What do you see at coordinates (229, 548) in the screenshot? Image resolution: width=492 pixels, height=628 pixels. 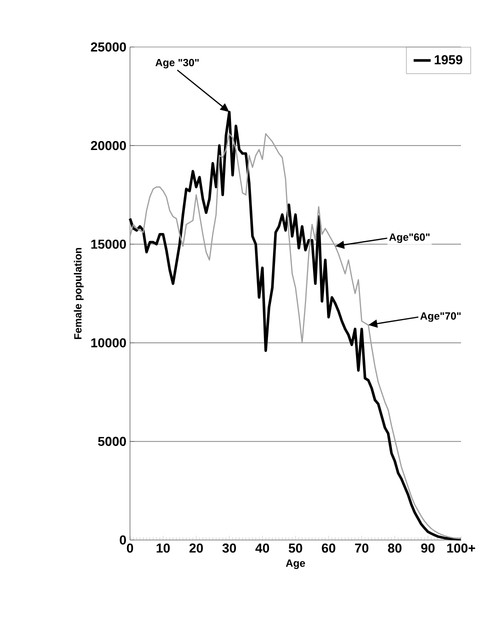 I see `x-tick-label: 30` at bounding box center [229, 548].